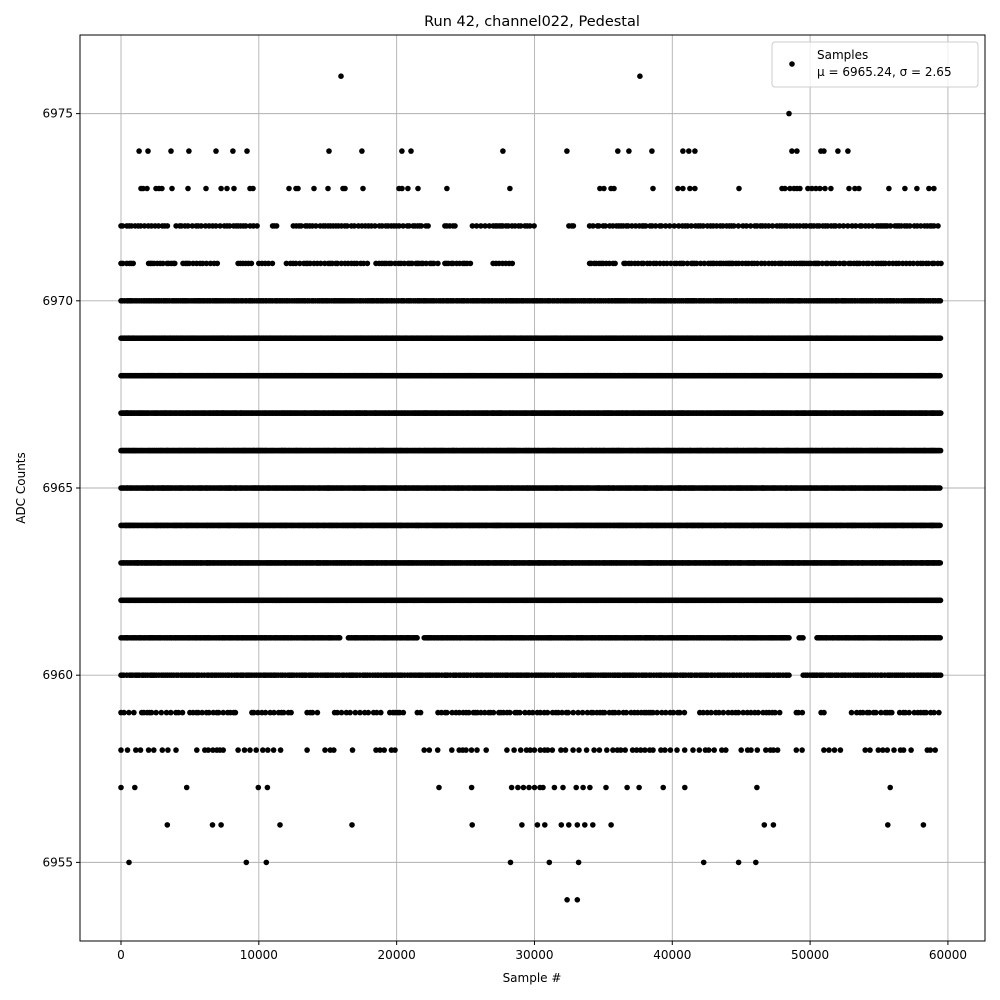 This screenshot has height=1000, width=1000. What do you see at coordinates (532, 22) in the screenshot?
I see `chart-title: Run 42, channel022, Pedestal` at bounding box center [532, 22].